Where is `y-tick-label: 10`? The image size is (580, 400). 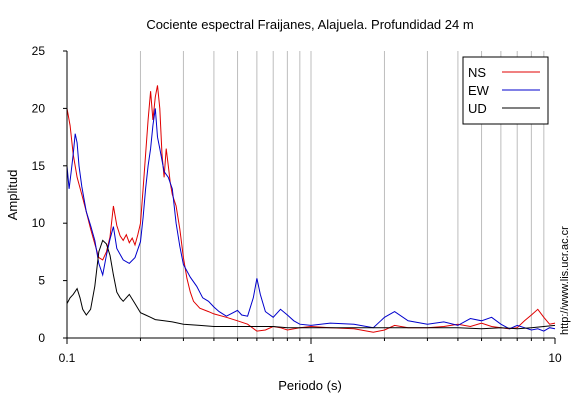 y-tick-label: 10 is located at coordinates (39, 223).